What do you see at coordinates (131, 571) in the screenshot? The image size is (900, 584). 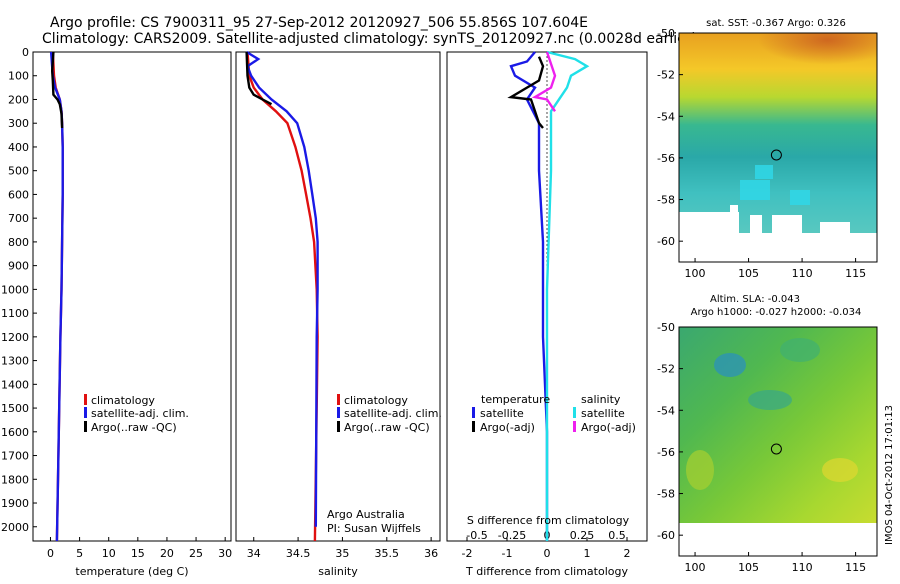 I see `temperature-xlabel: temperature (deg C)` at bounding box center [131, 571].